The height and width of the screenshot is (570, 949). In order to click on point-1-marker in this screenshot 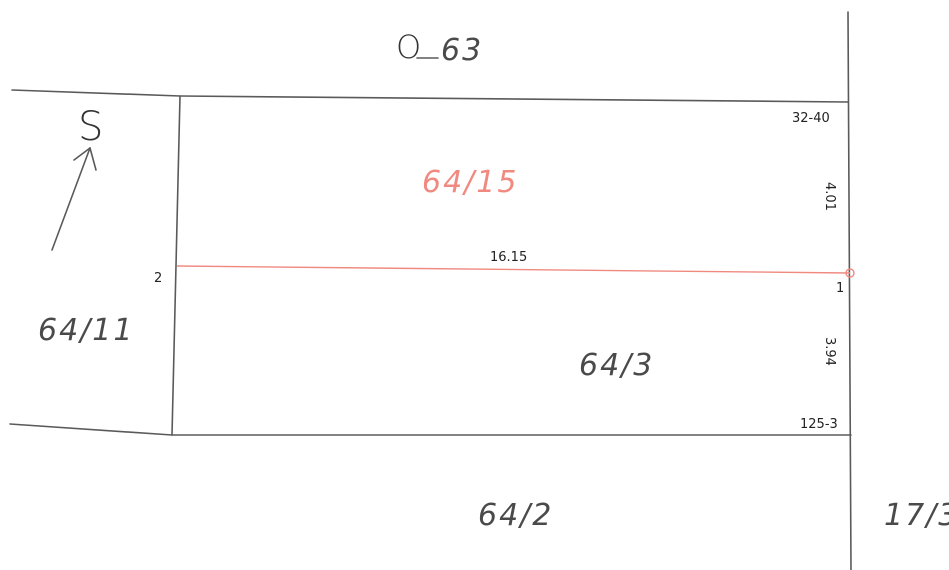, I will do `click(850, 273)`.